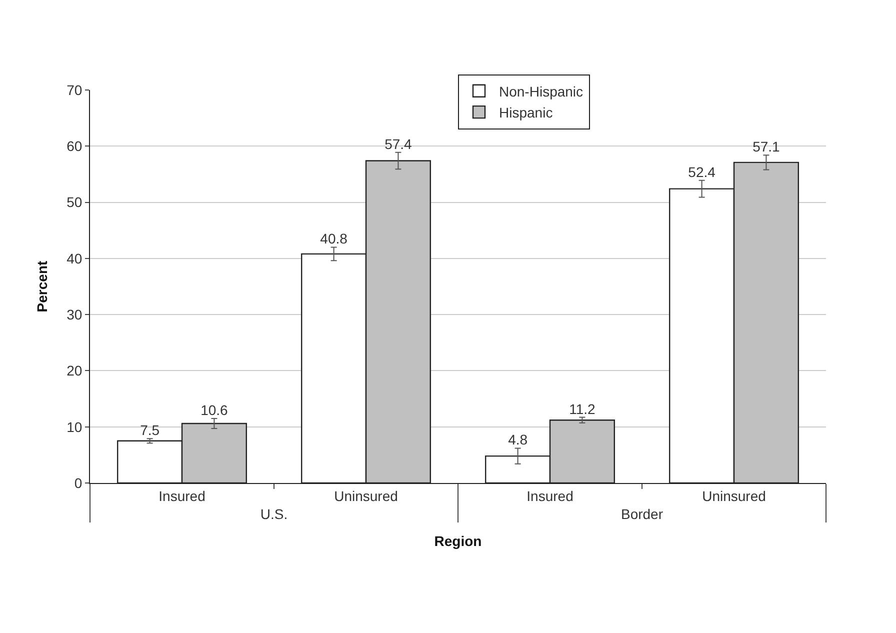  Describe the element at coordinates (274, 514) in the screenshot. I see `text: U.S.` at that location.